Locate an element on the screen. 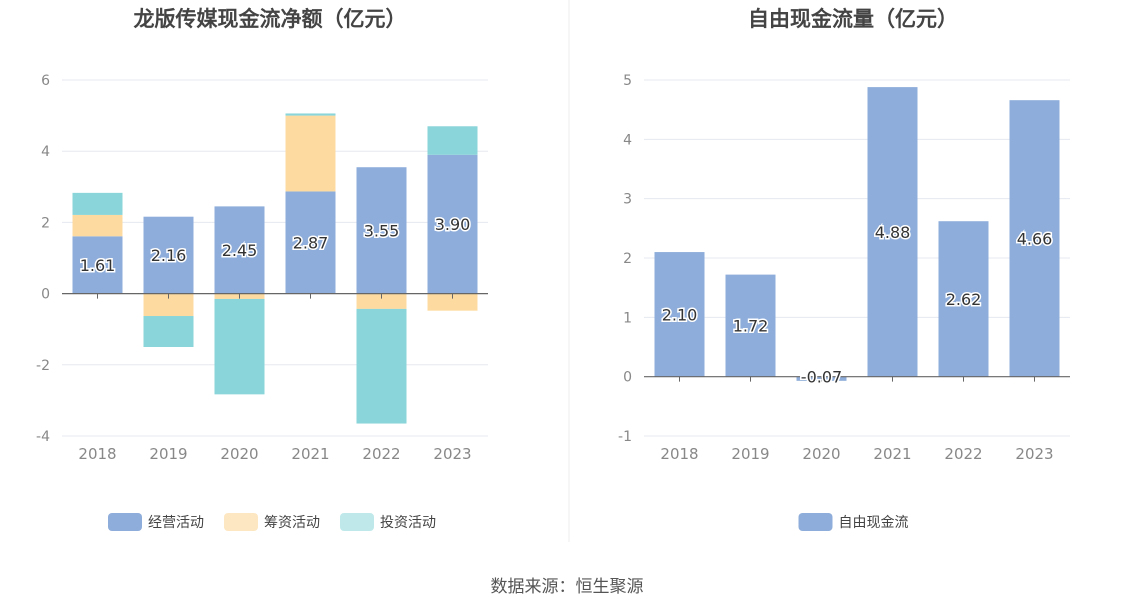  data-label: -0.07 is located at coordinates (821, 377).